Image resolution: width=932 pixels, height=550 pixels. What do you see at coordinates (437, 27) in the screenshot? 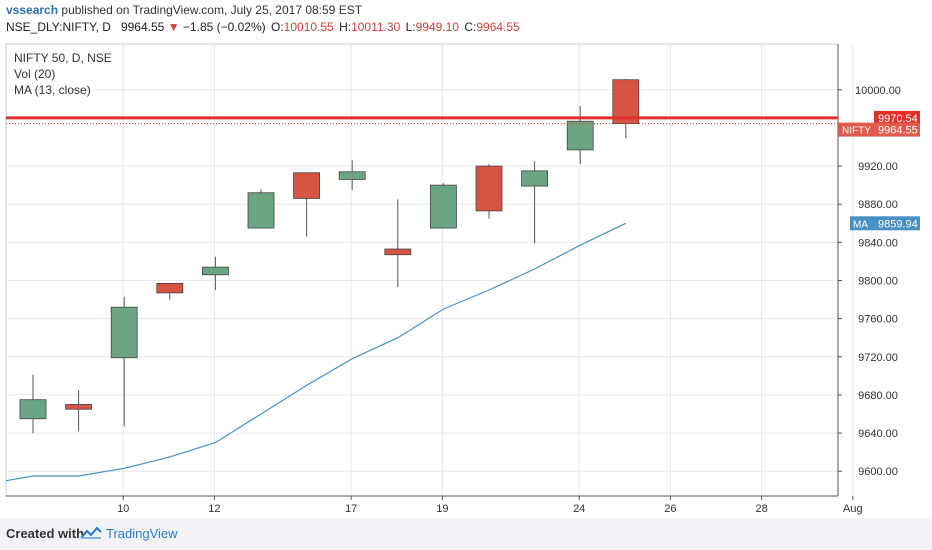
I see `low-value: 9949.10` at bounding box center [437, 27].